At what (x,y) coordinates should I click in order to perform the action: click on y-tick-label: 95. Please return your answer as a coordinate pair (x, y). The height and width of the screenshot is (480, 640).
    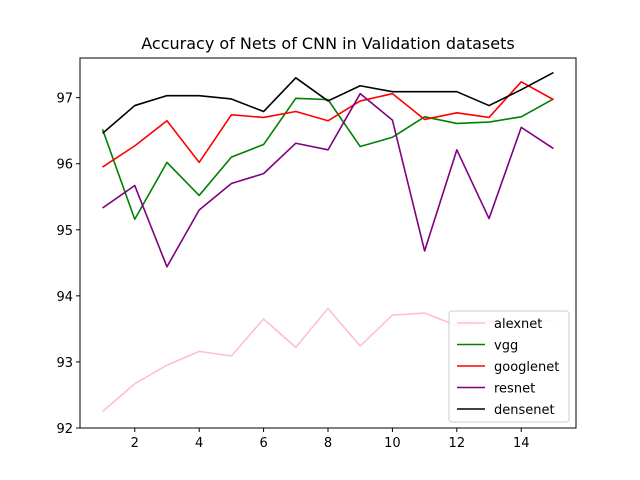
    Looking at the image, I should click on (64, 231).